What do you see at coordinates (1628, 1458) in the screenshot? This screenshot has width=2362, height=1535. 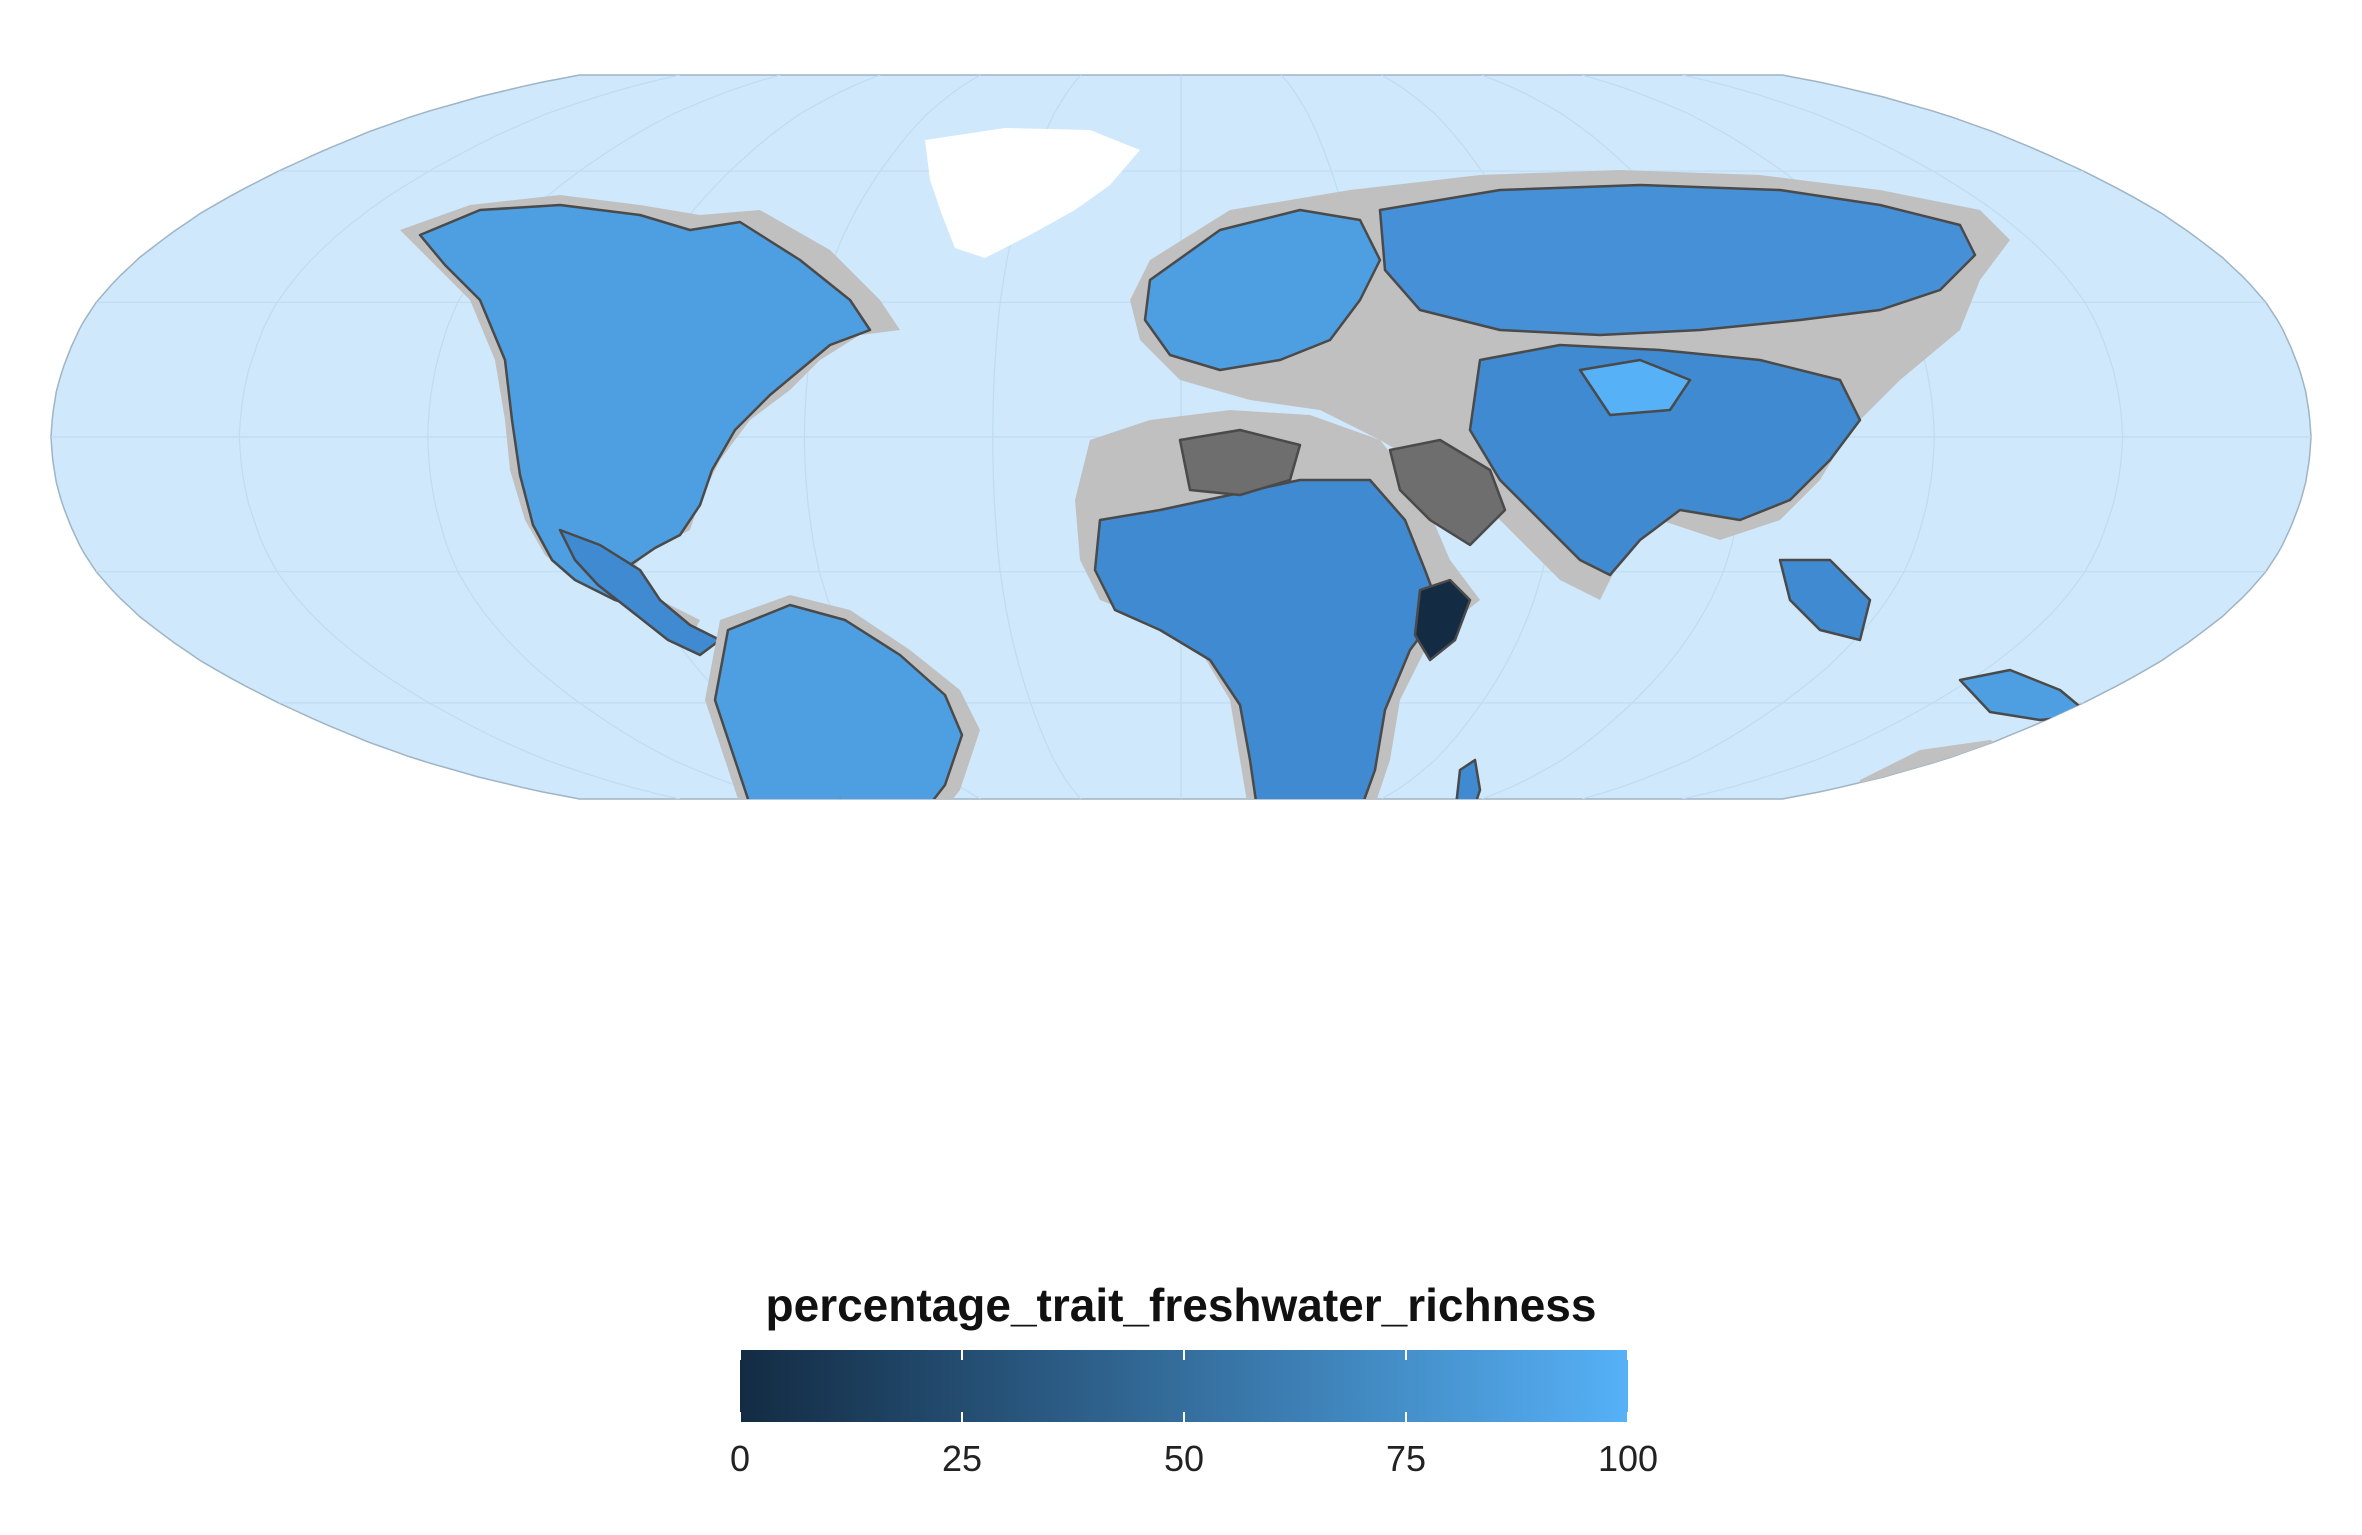 I see `legend-tick-label: 100` at bounding box center [1628, 1458].